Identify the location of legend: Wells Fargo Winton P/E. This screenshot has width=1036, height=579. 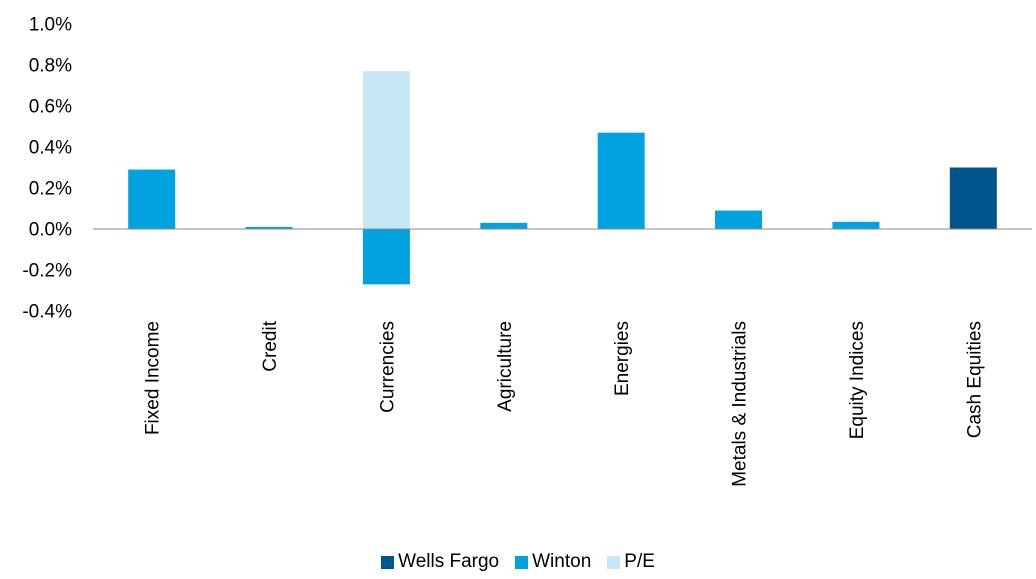
(518, 562).